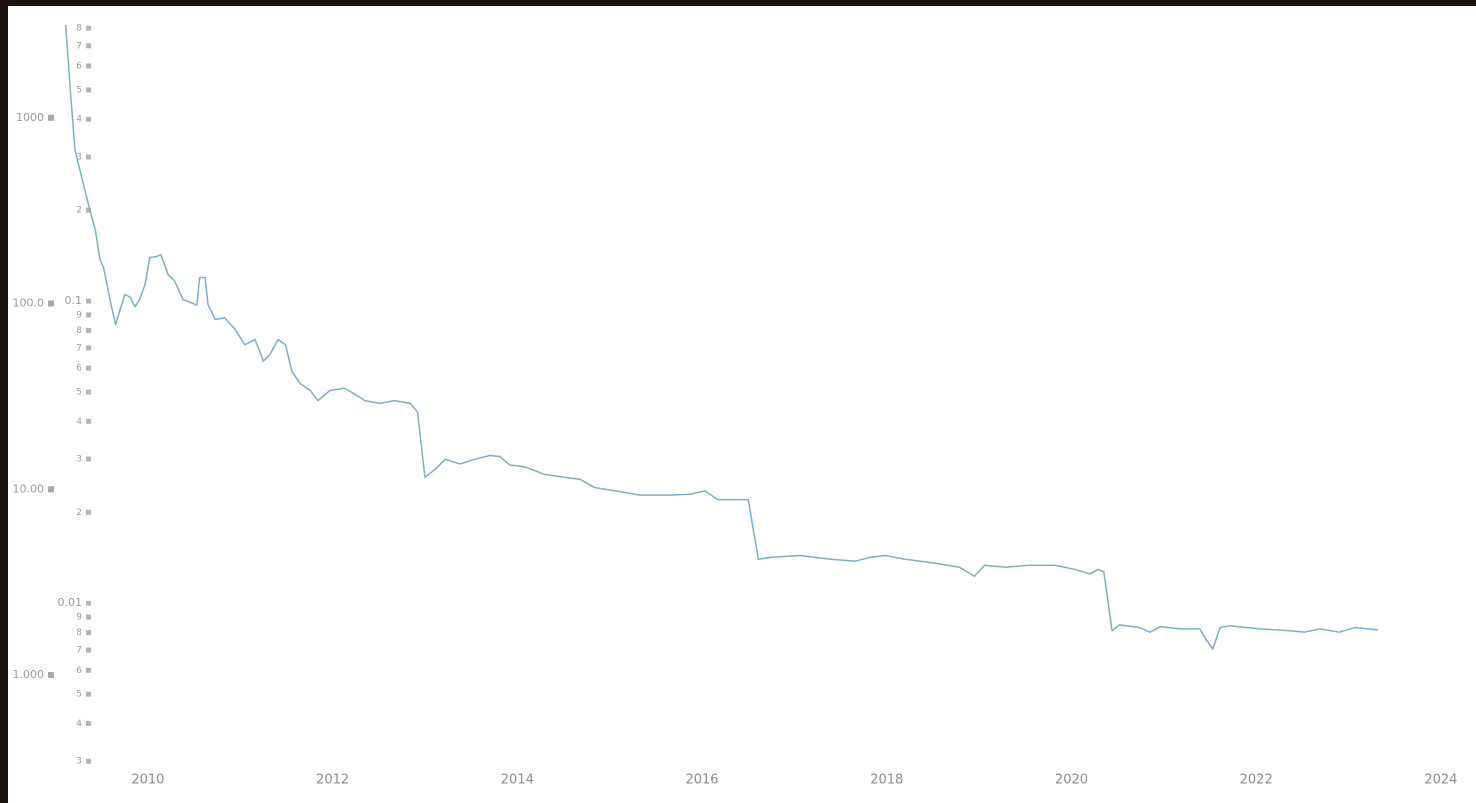  What do you see at coordinates (1256, 780) in the screenshot?
I see `x-tick-label: 2022` at bounding box center [1256, 780].